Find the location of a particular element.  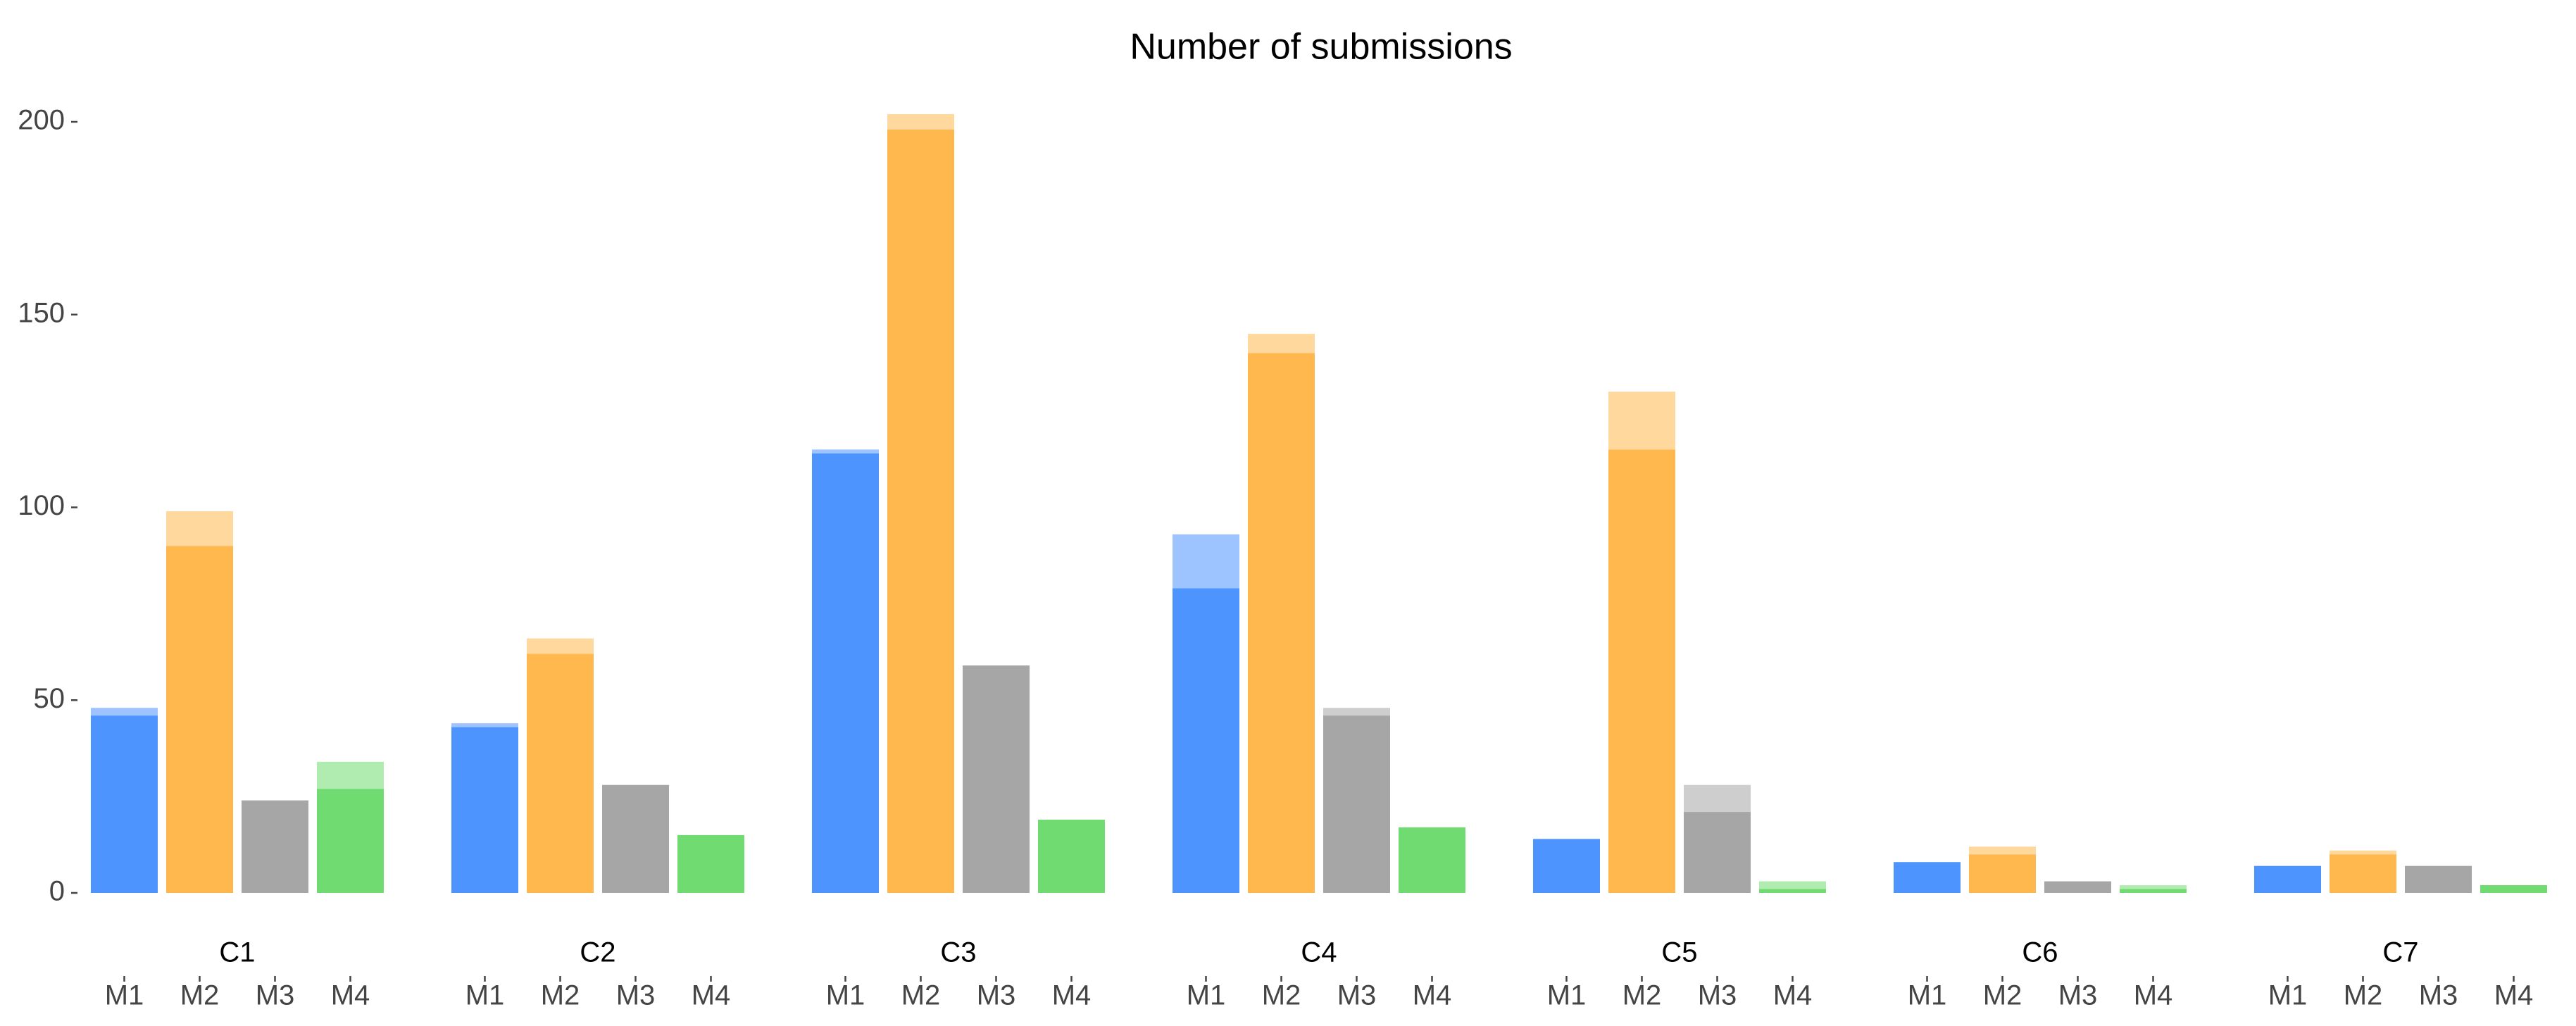

group-label: C5 is located at coordinates (1679, 952).